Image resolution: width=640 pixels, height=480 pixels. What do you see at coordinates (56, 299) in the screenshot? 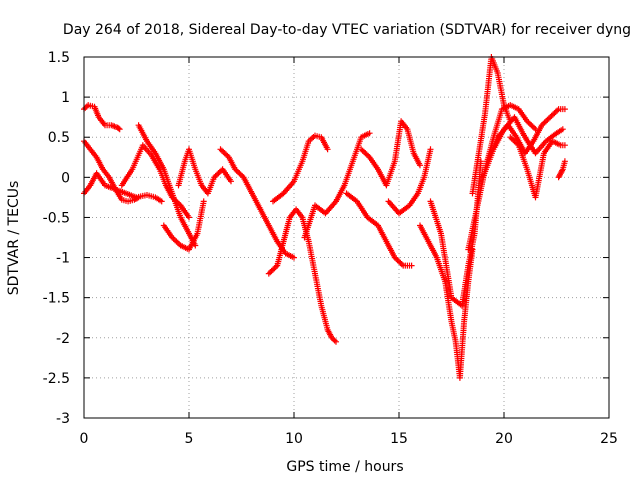
I see `y-tick-label: -1.5` at bounding box center [56, 299].